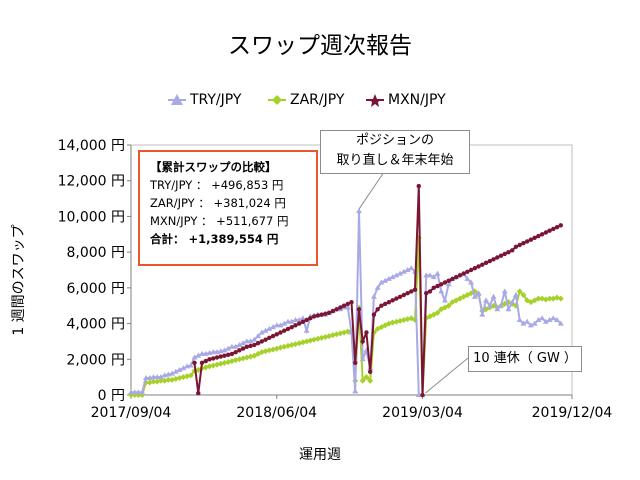 The width and height of the screenshot is (640, 480). What do you see at coordinates (406, 100) in the screenshot?
I see `legend-item-mxn: MXN/JPY` at bounding box center [406, 100].